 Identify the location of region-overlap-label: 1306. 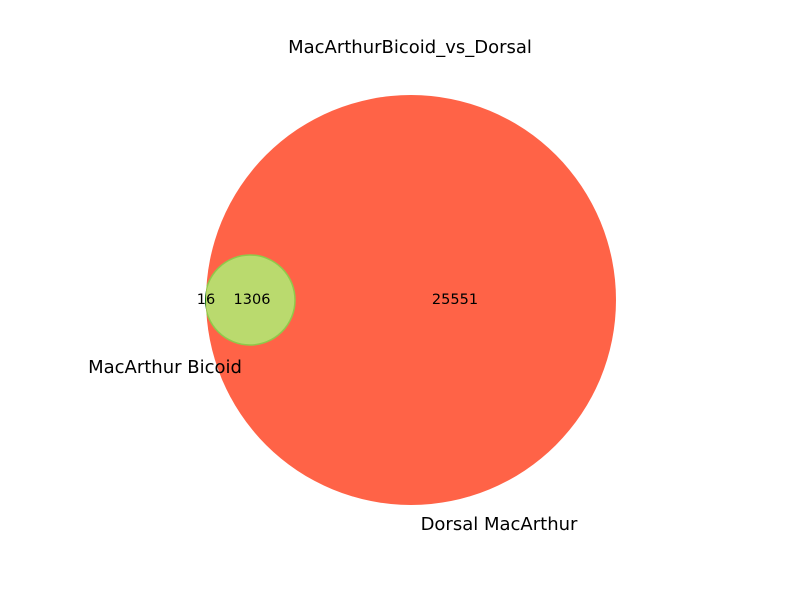
(252, 300).